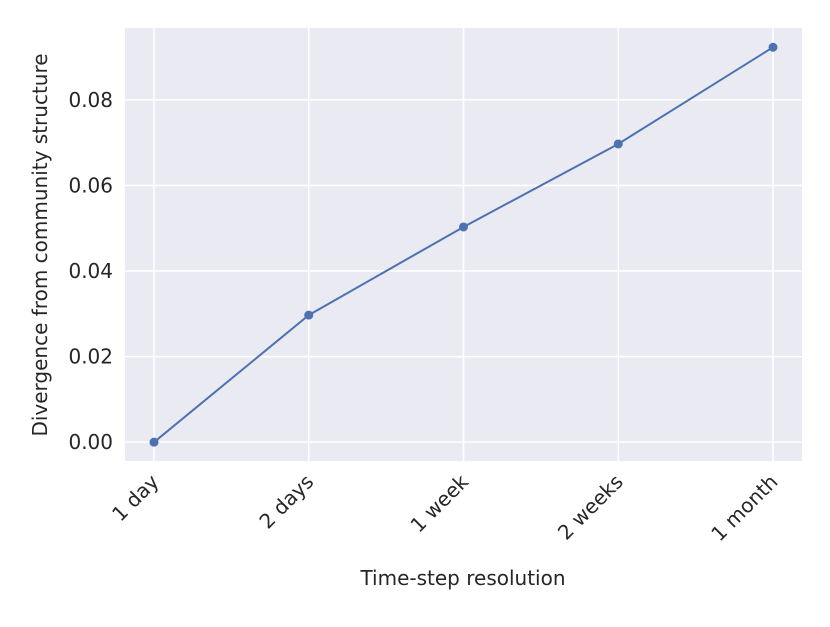 This screenshot has height=627, width=830. I want to click on y-tick-label: 0.04, so click(90, 271).